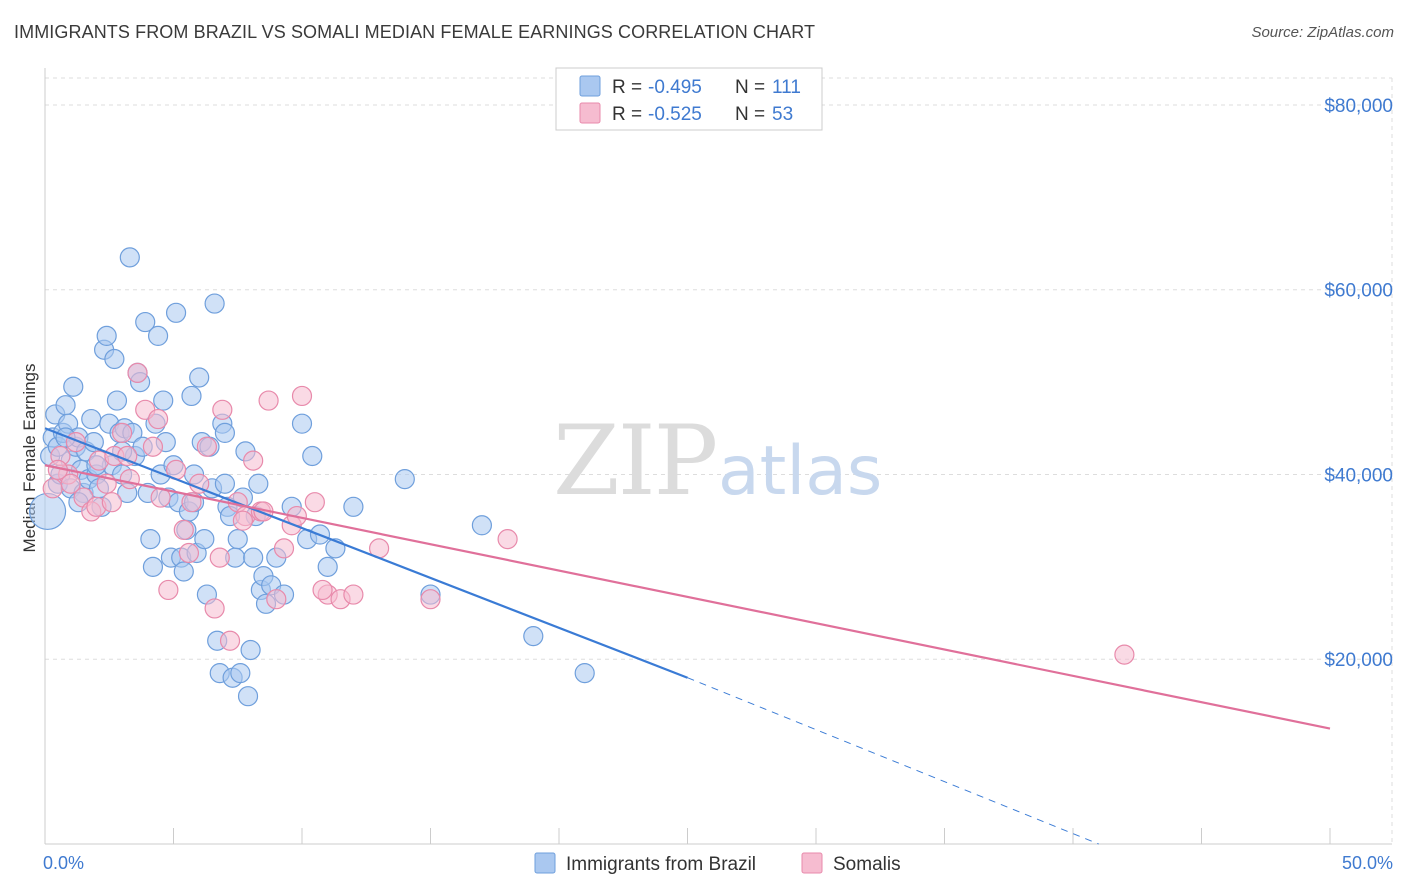 The width and height of the screenshot is (1406, 892). What do you see at coordinates (893, 761) in the screenshot?
I see `trend-line-brazil-extension` at bounding box center [893, 761].